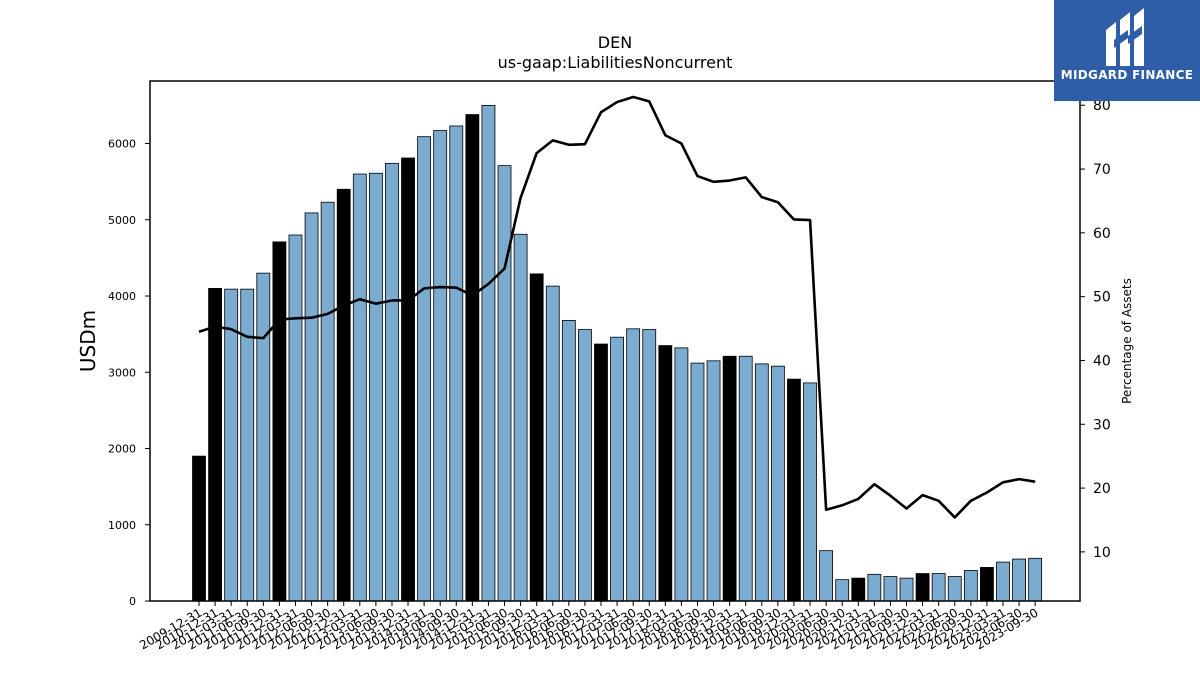 The image size is (1200, 675). Describe the element at coordinates (615, 62) in the screenshot. I see `chart-subtitle: us-gaap:LiabilitiesNoncurrent` at that location.